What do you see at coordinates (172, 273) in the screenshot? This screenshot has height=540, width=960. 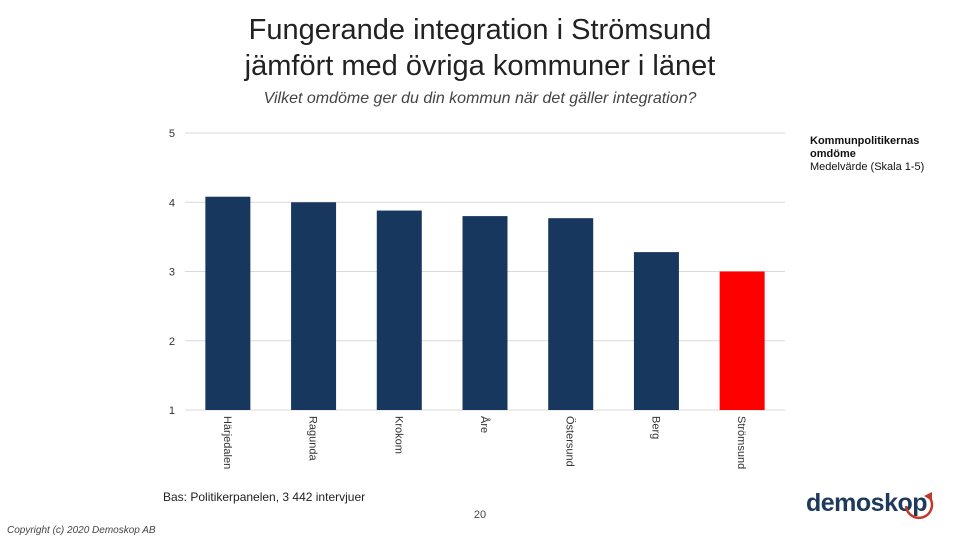 I see `y-tick-label: 3` at bounding box center [172, 273].